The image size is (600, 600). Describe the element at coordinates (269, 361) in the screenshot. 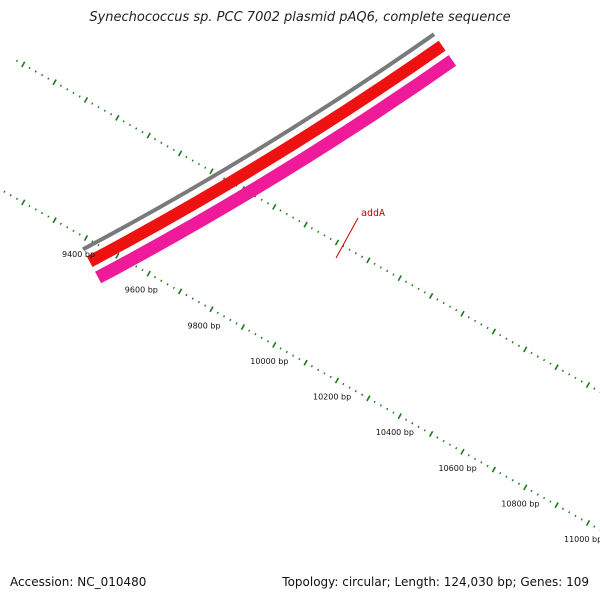

I see `position-tick-label: 10000 bp` at that location.